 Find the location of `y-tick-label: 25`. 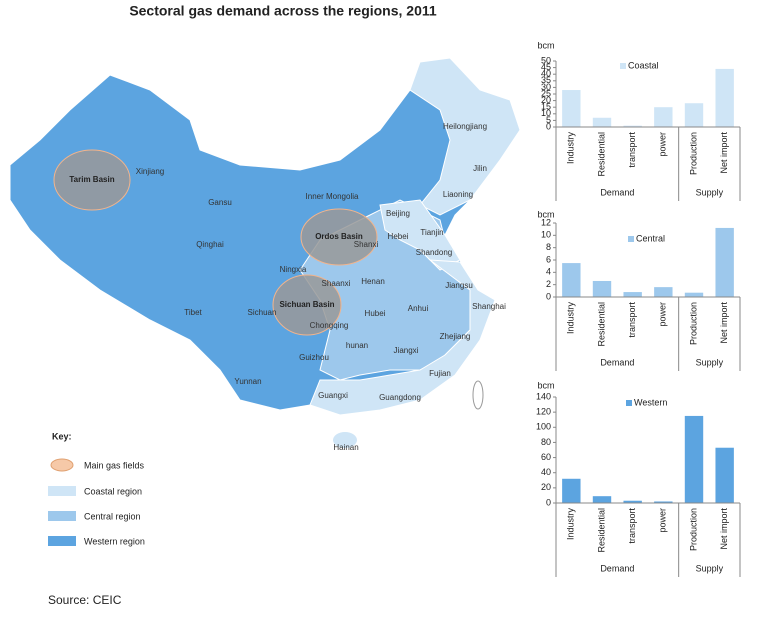

y-tick-label: 25 is located at coordinates (546, 93).